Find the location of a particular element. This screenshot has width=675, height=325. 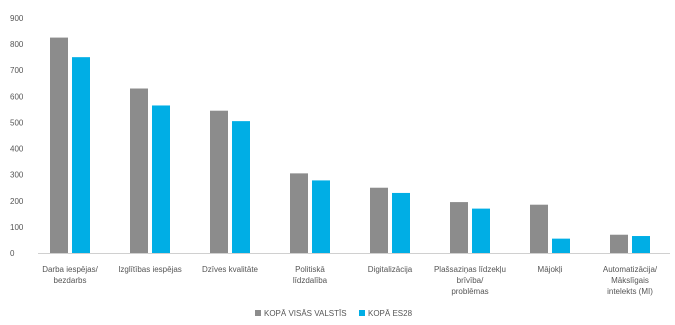

y-axis-ticks: 0 100 200 300 400 500 600 700 800 900 is located at coordinates (17, 136).